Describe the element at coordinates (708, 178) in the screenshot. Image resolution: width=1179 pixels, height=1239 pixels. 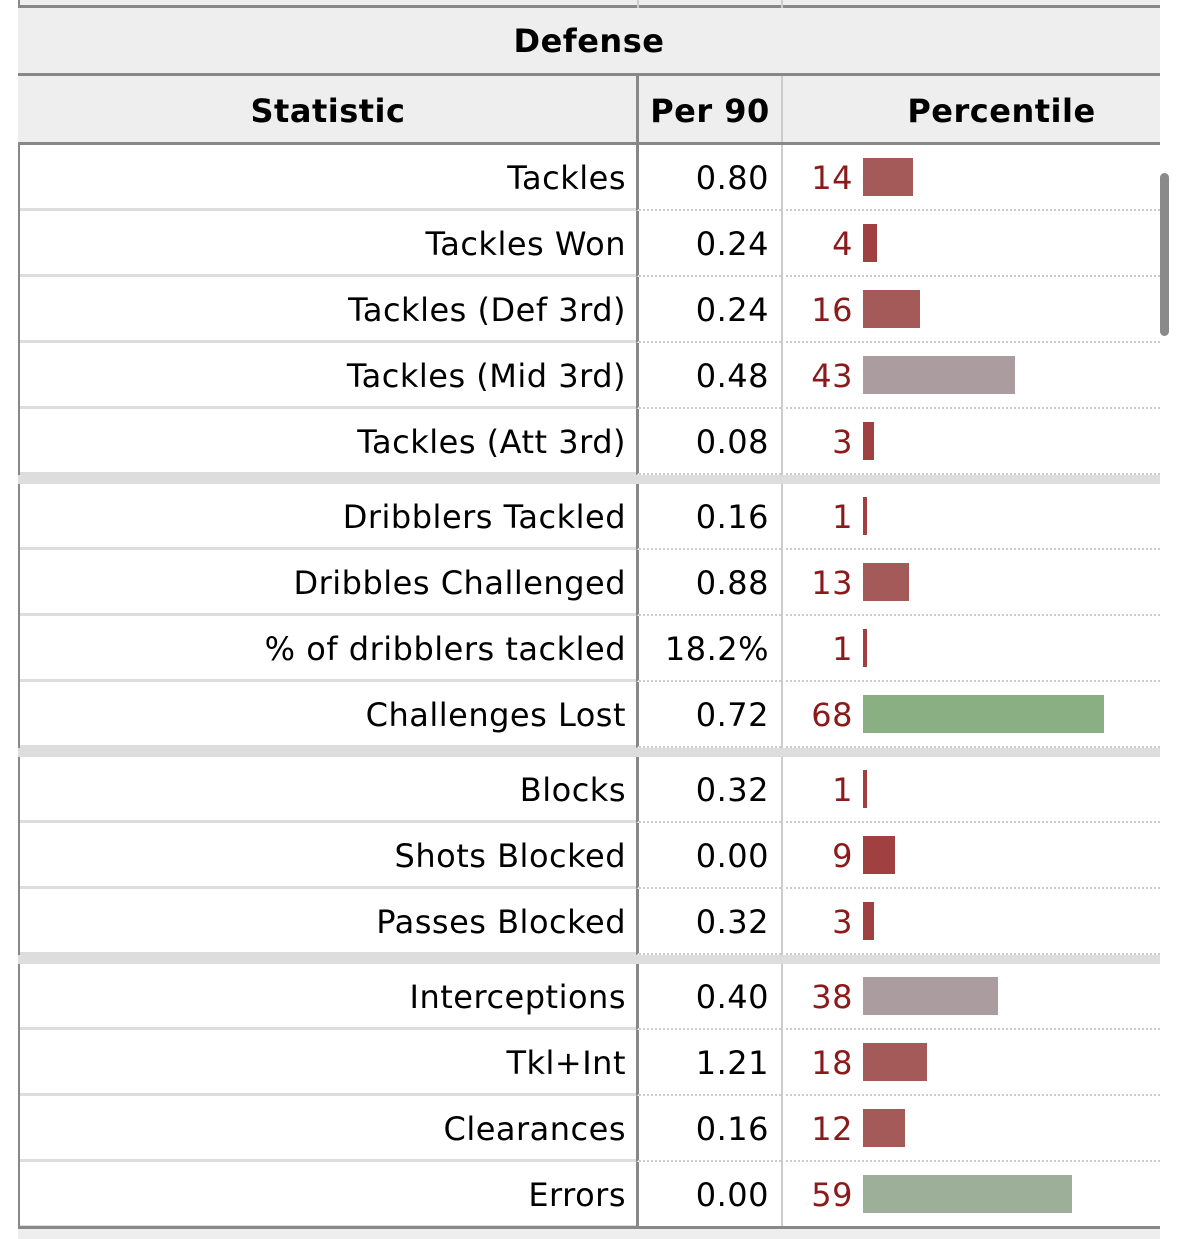
I see `per-90-value: 0.80` at that location.